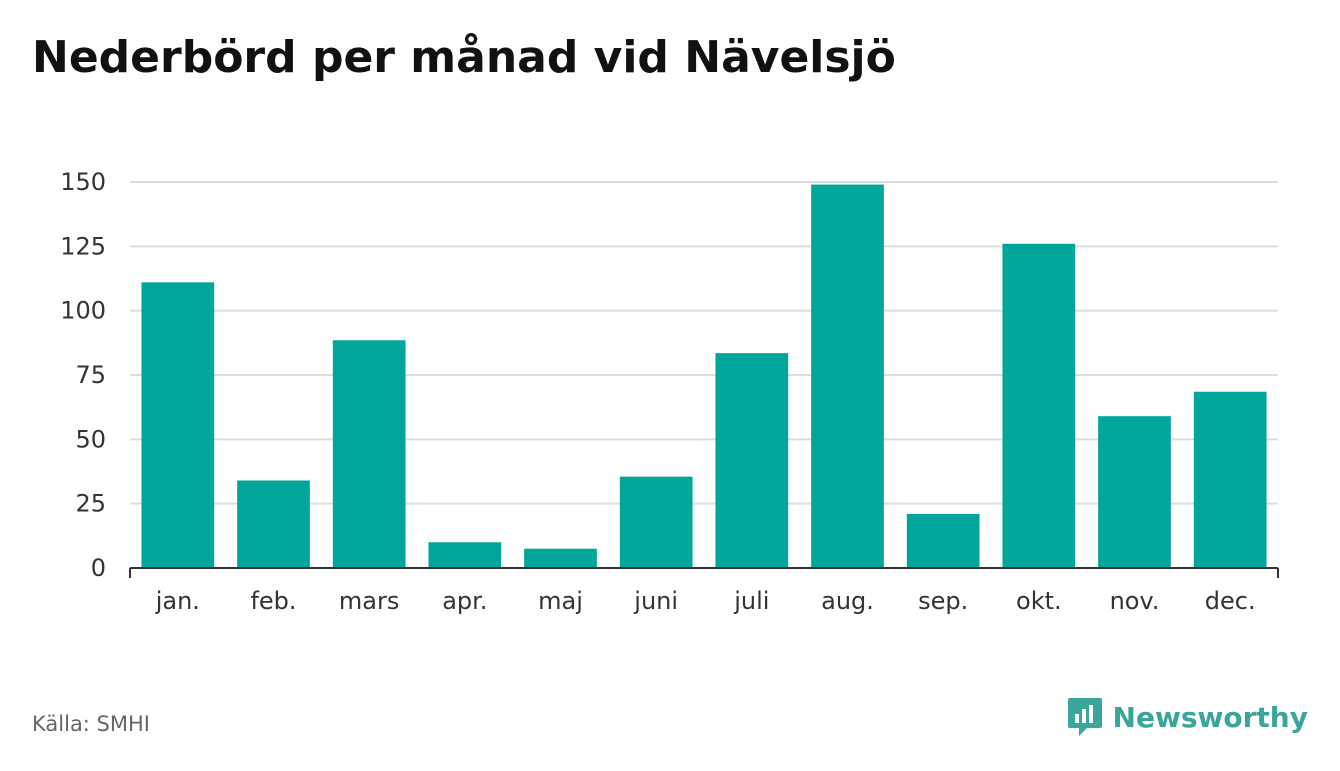  Describe the element at coordinates (1135, 601) in the screenshot. I see `x-tick-label: nov.` at that location.